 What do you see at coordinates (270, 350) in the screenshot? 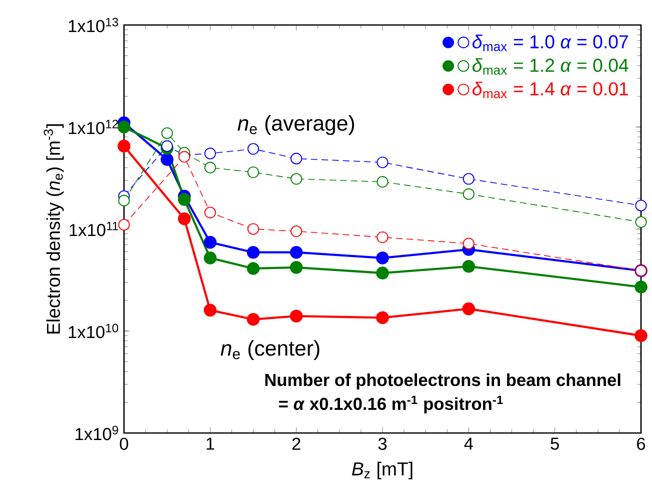
I see `annotation: n$_{e}$ (center)` at bounding box center [270, 350].